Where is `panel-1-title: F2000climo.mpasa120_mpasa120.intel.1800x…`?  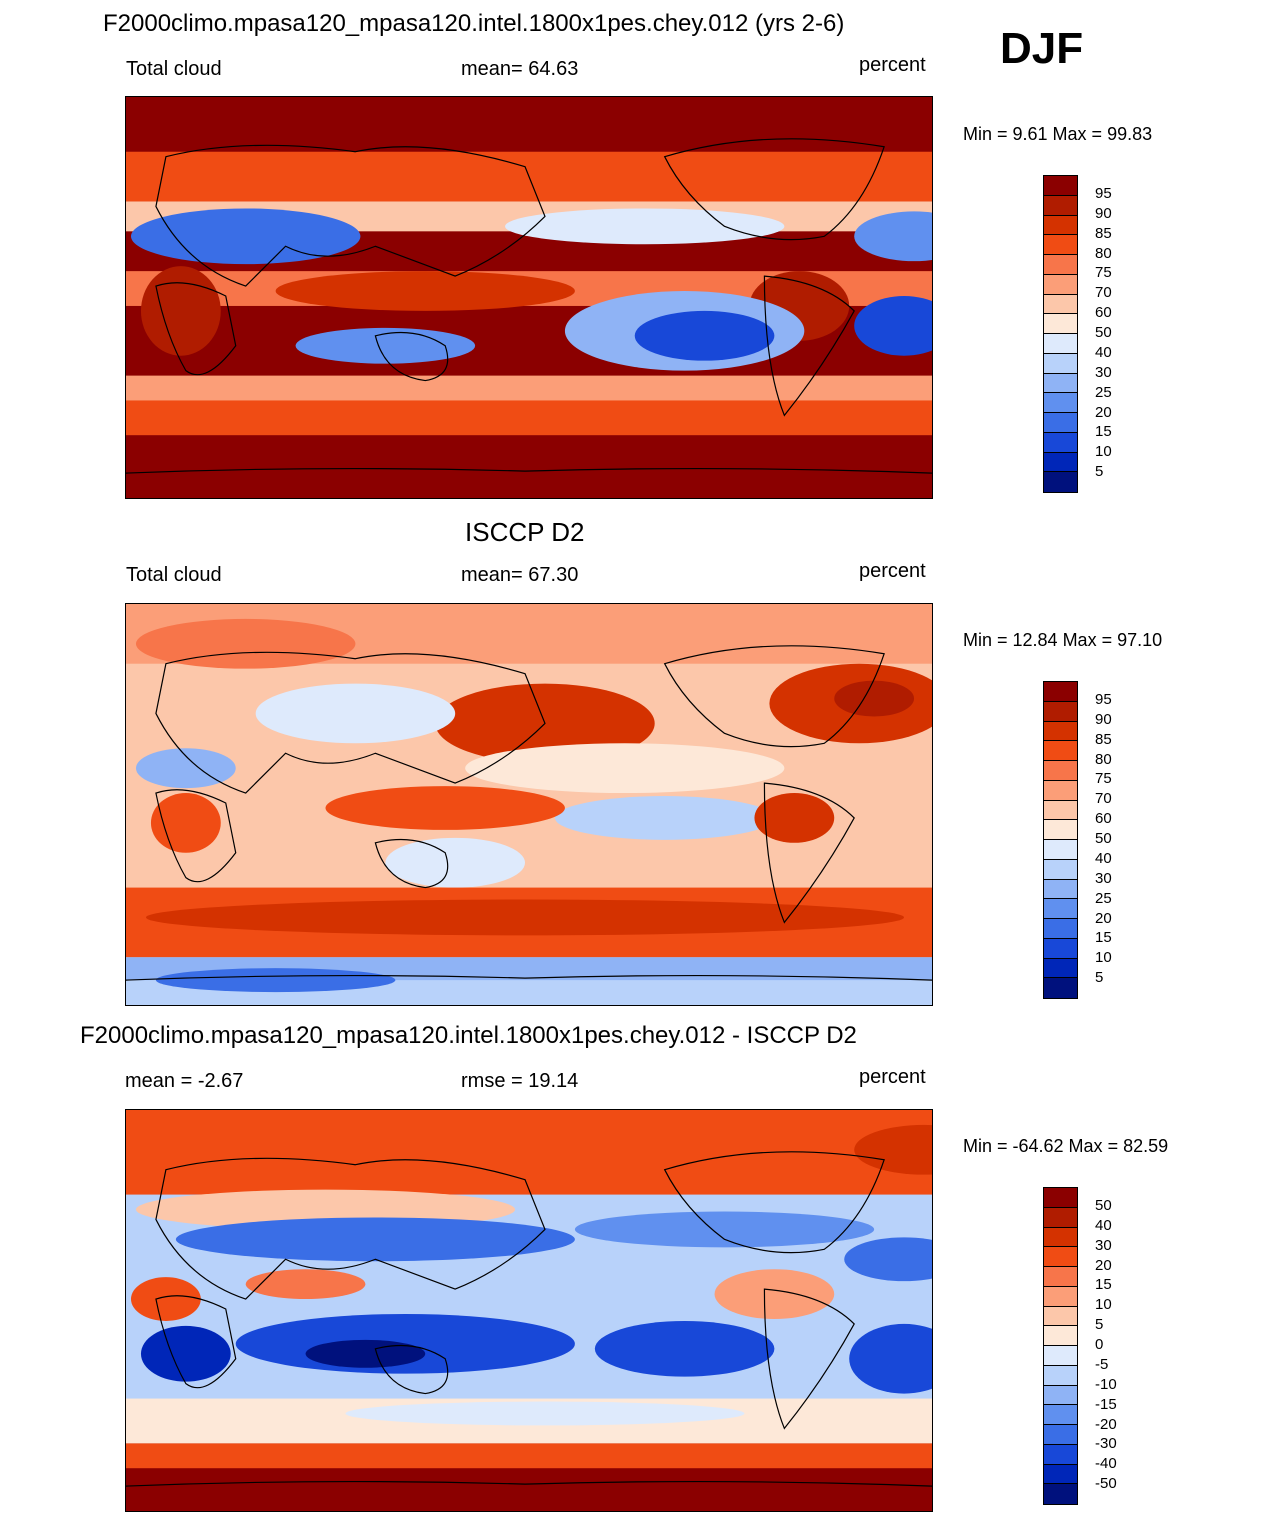 panel-1-title: F2000climo.mpasa120_mpasa120.intel.1800x… is located at coordinates (474, 23).